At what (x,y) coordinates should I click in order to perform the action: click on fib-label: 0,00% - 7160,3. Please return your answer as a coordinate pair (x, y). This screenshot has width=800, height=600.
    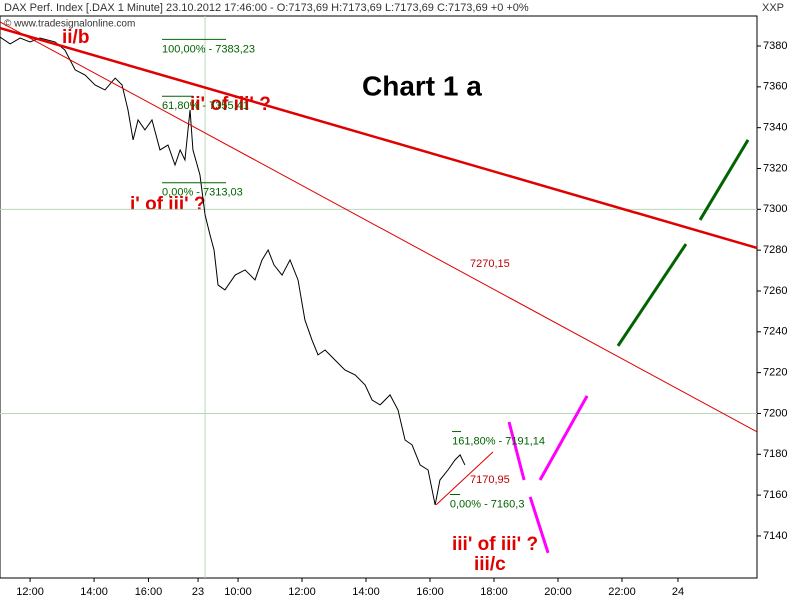
    Looking at the image, I should click on (487, 504).